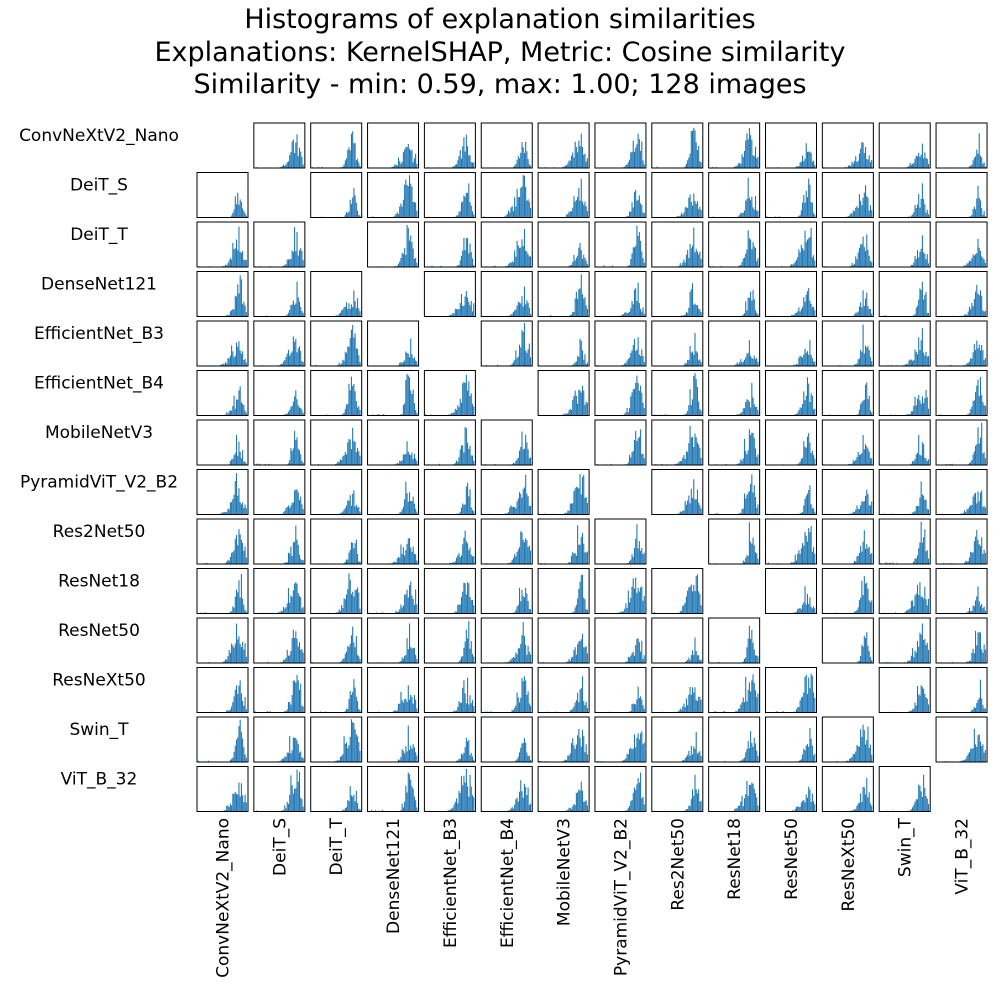 Image resolution: width=1000 pixels, height=1000 pixels. I want to click on histogram-ResNeXt50-vs-Res2Net50, so click(677, 690).